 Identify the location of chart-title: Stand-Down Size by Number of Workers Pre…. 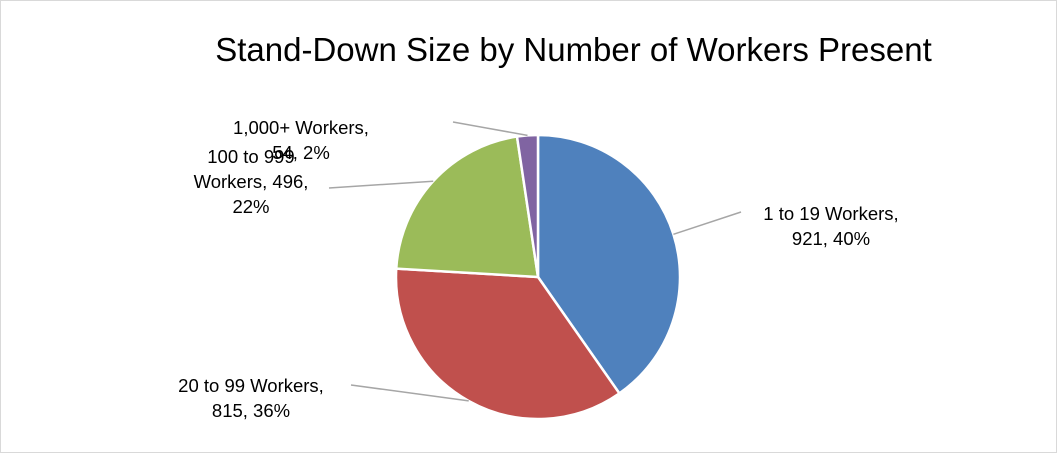
(573, 49).